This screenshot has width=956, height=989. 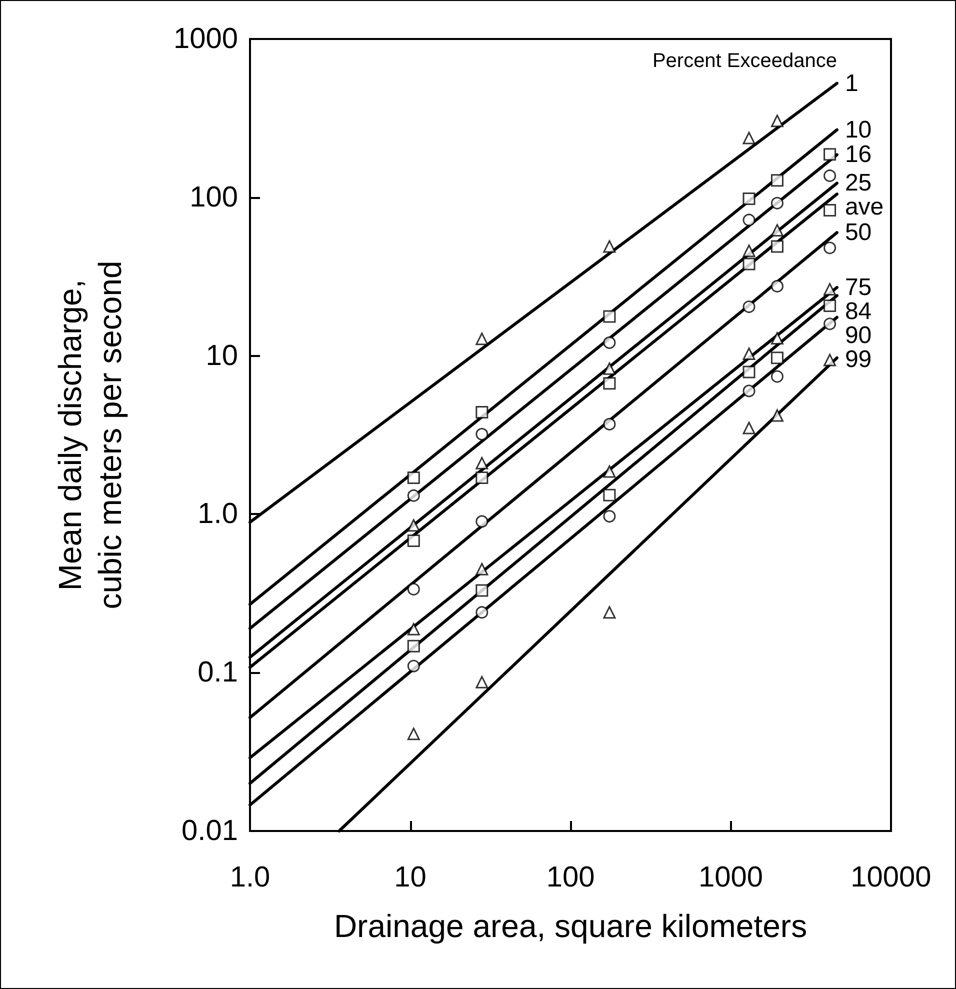 I want to click on x-tick-label: 1.0, so click(x=250, y=878).